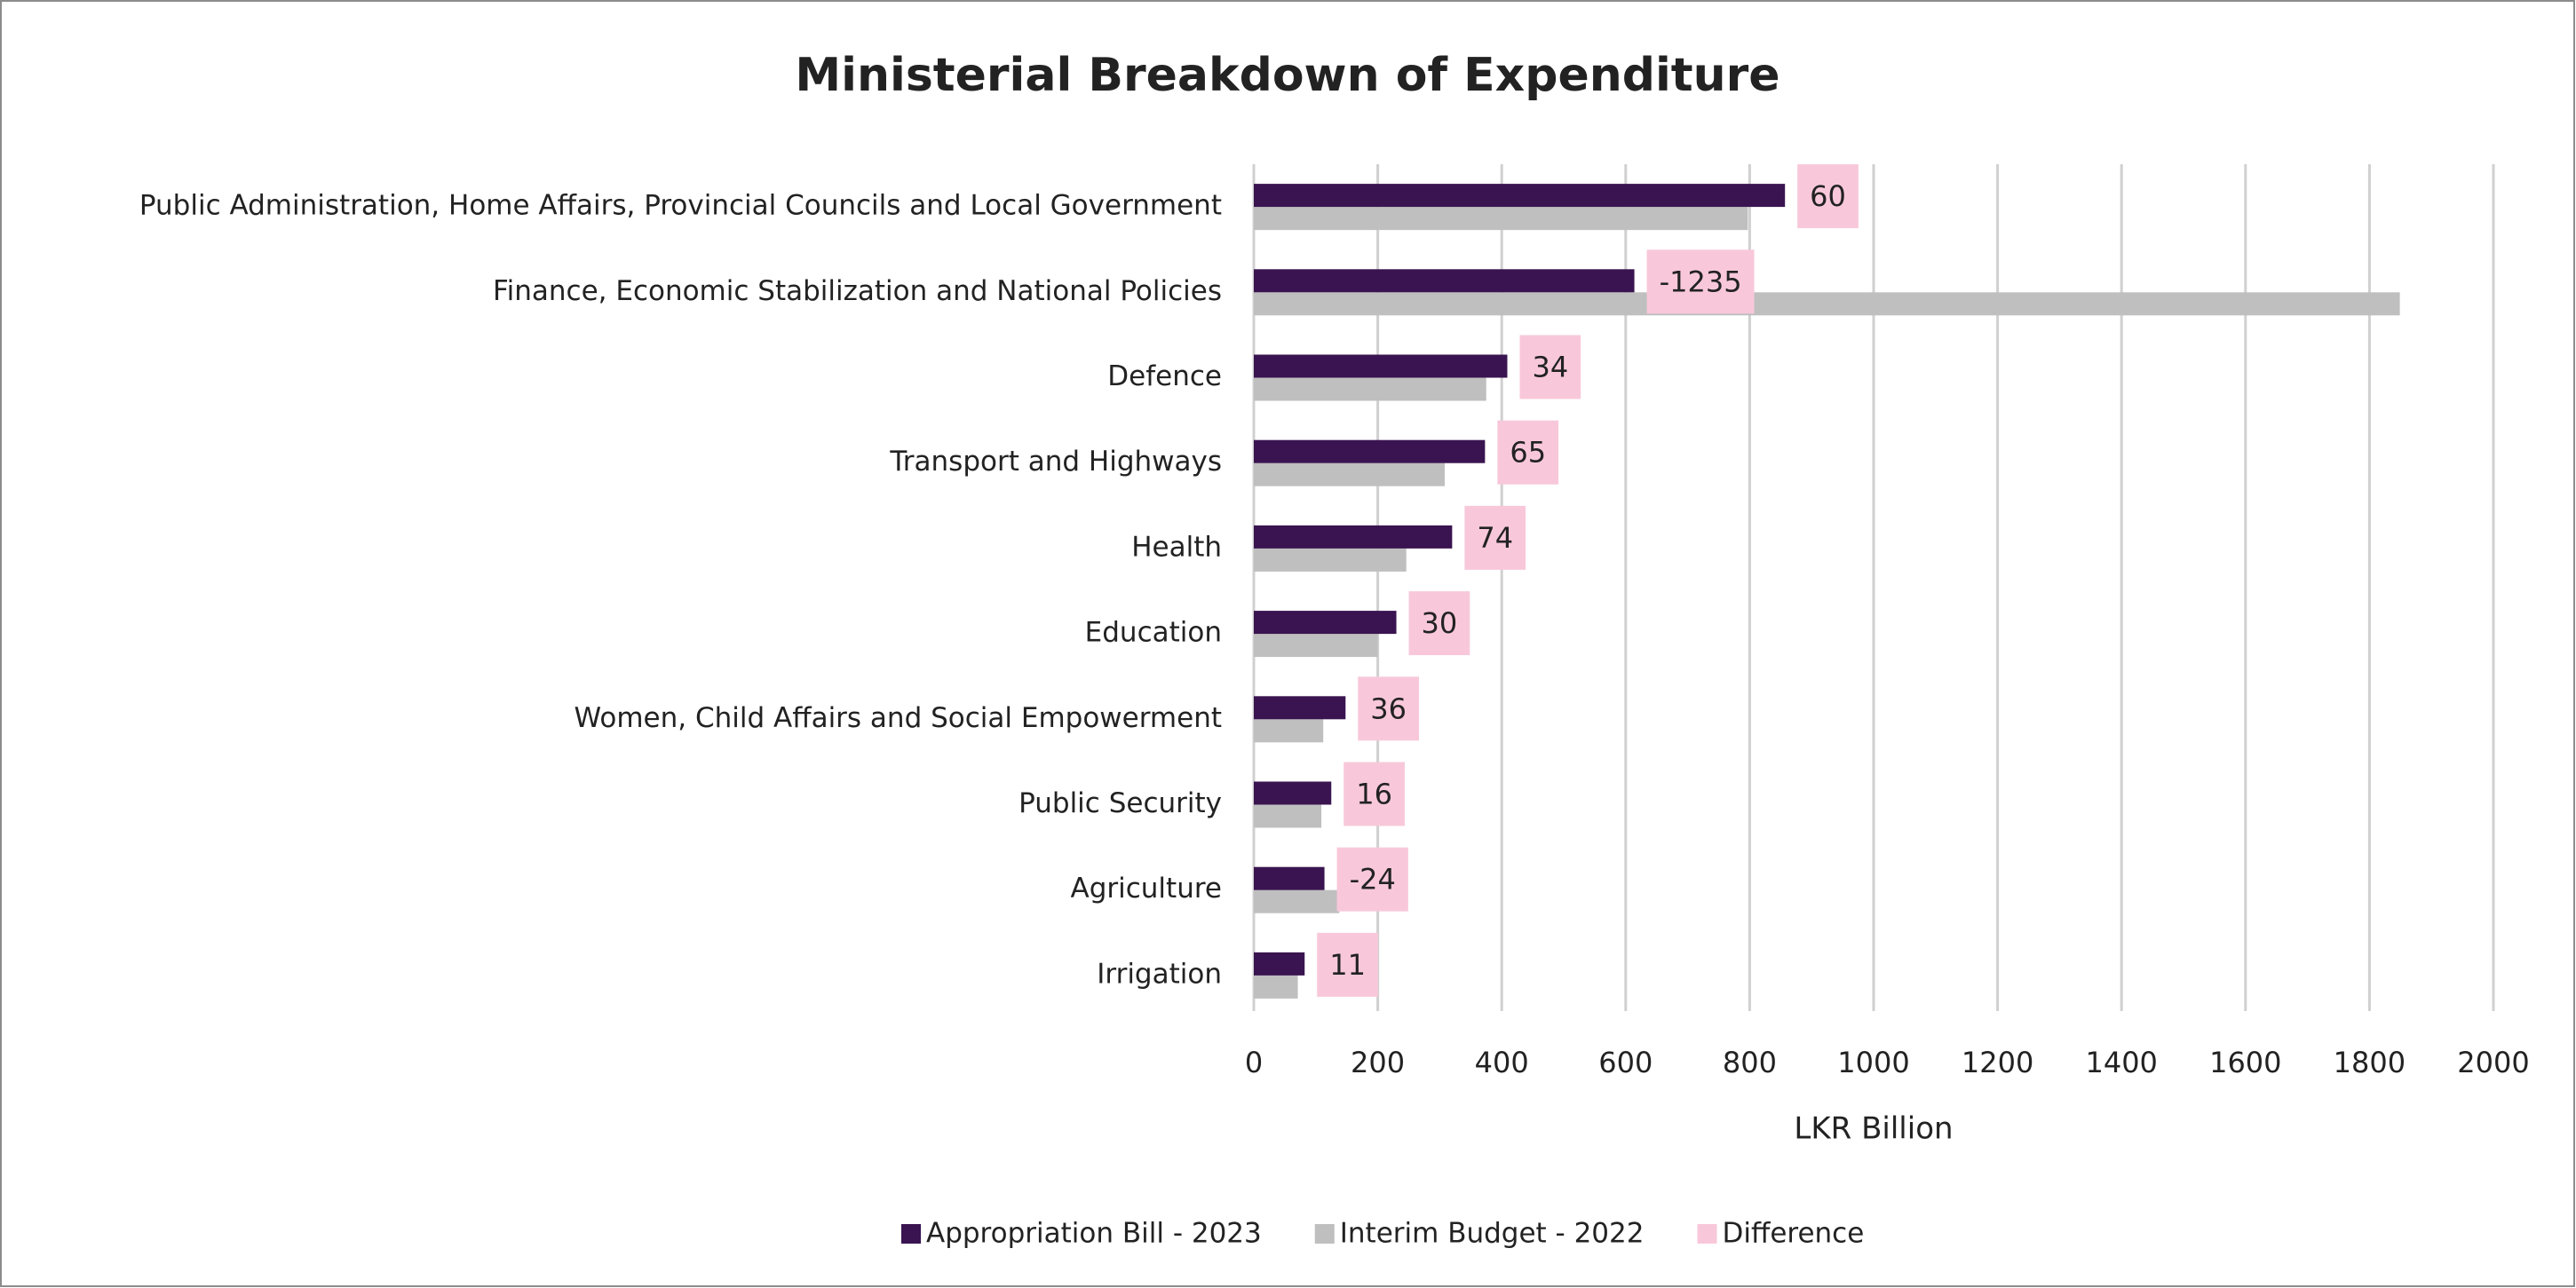 This screenshot has width=2576, height=1288. I want to click on x-tick-label: 1600, so click(2245, 1062).